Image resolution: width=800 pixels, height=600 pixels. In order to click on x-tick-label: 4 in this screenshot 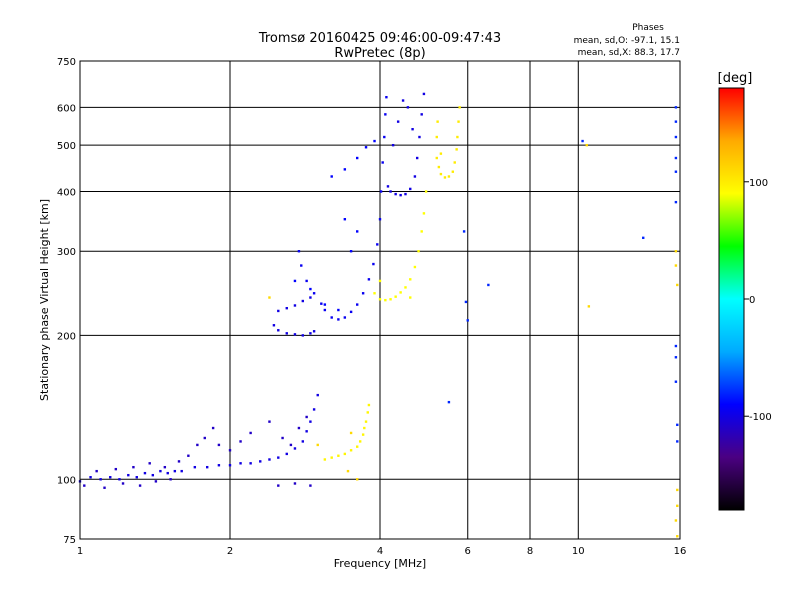, I will do `click(380, 551)`.